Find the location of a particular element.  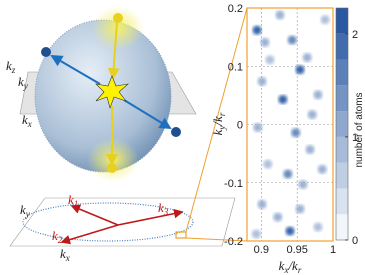

y-tick-label: -0.2 is located at coordinates (233, 242).